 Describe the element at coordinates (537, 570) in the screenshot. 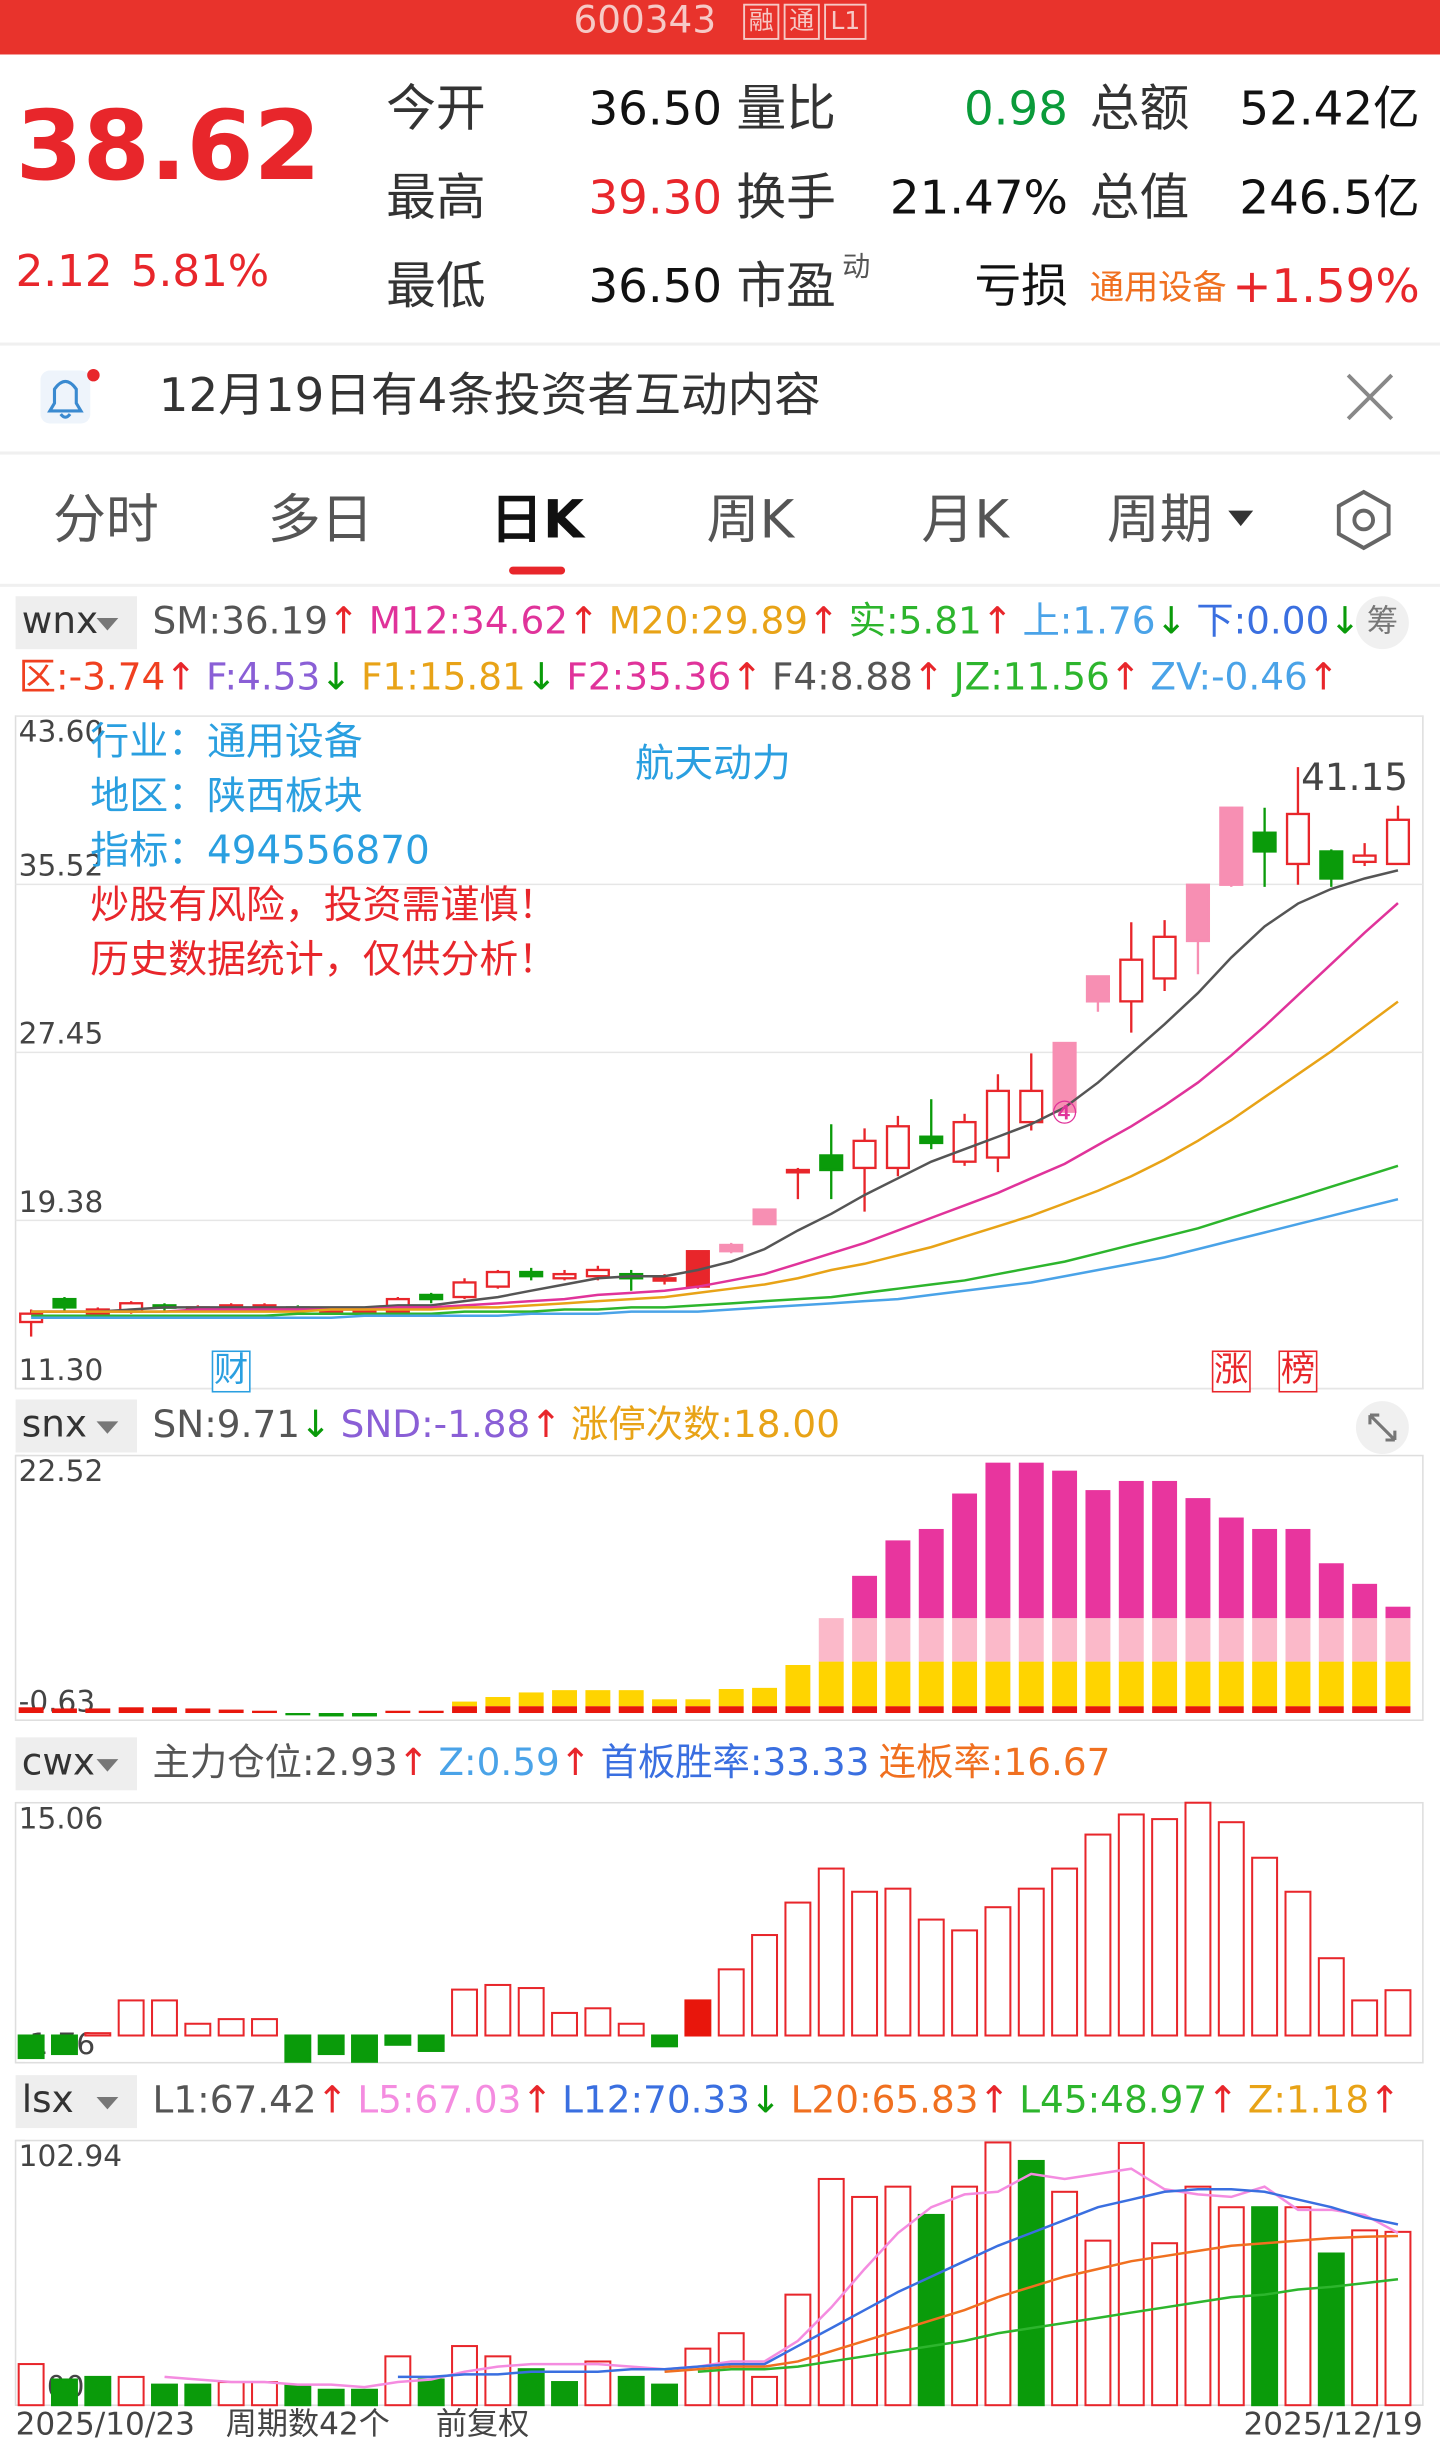

I see `tab-underline` at that location.